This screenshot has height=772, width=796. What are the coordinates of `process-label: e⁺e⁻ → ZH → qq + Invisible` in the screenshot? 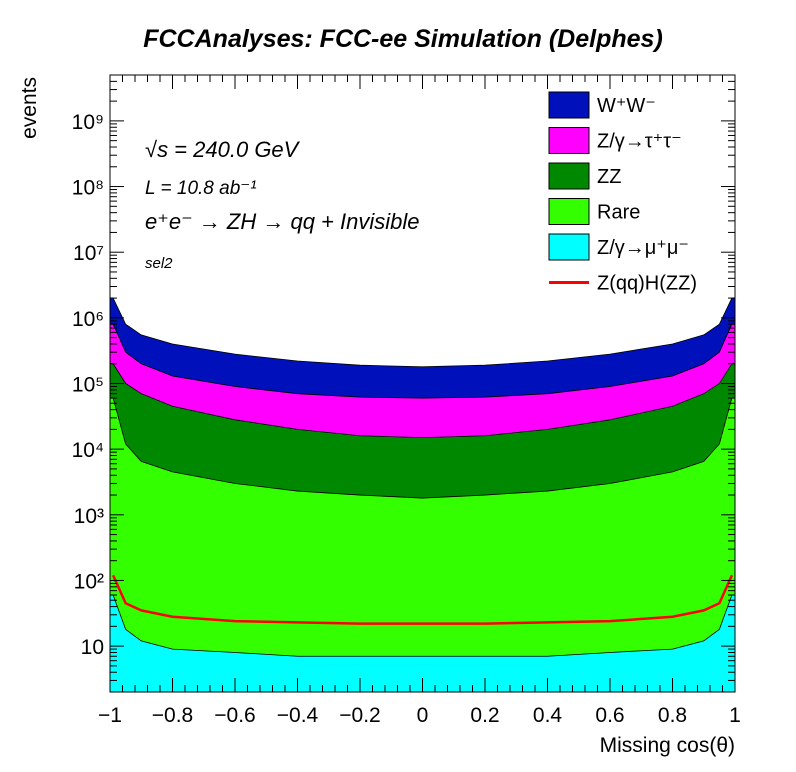 It's located at (282, 221).